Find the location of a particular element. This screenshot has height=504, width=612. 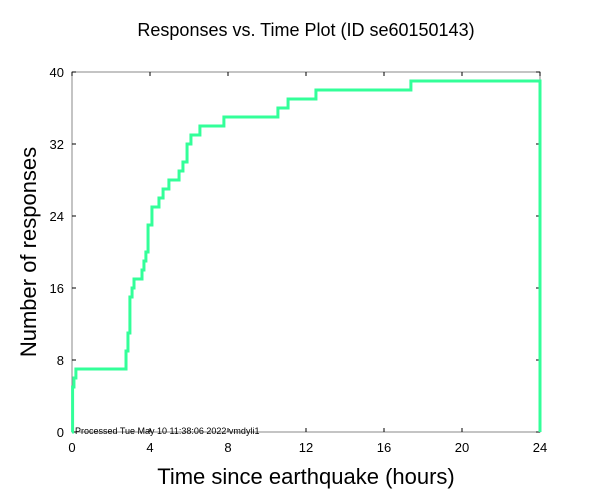

x-tick-label: 12 is located at coordinates (306, 447).